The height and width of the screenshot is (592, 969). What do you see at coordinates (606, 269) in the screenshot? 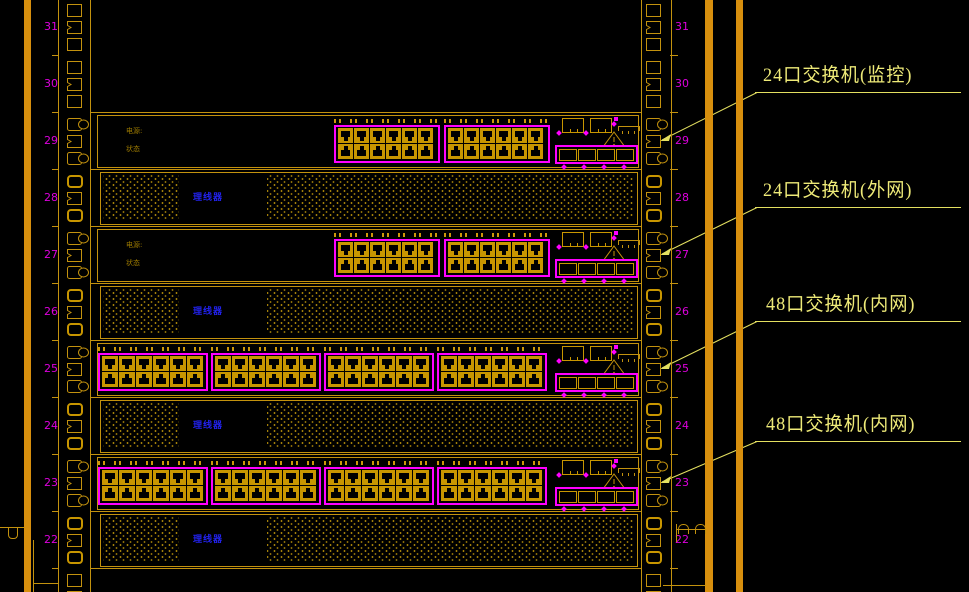
I see `sfp-slot` at bounding box center [606, 269].